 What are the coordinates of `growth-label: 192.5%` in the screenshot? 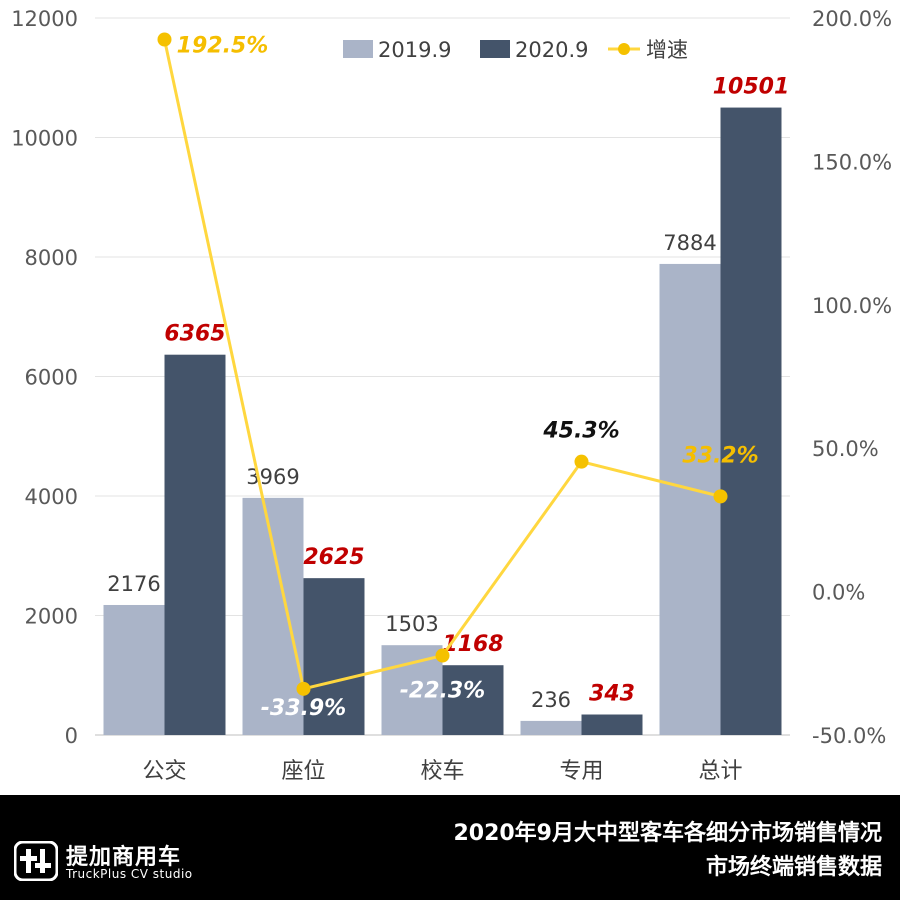 It's located at (223, 46).